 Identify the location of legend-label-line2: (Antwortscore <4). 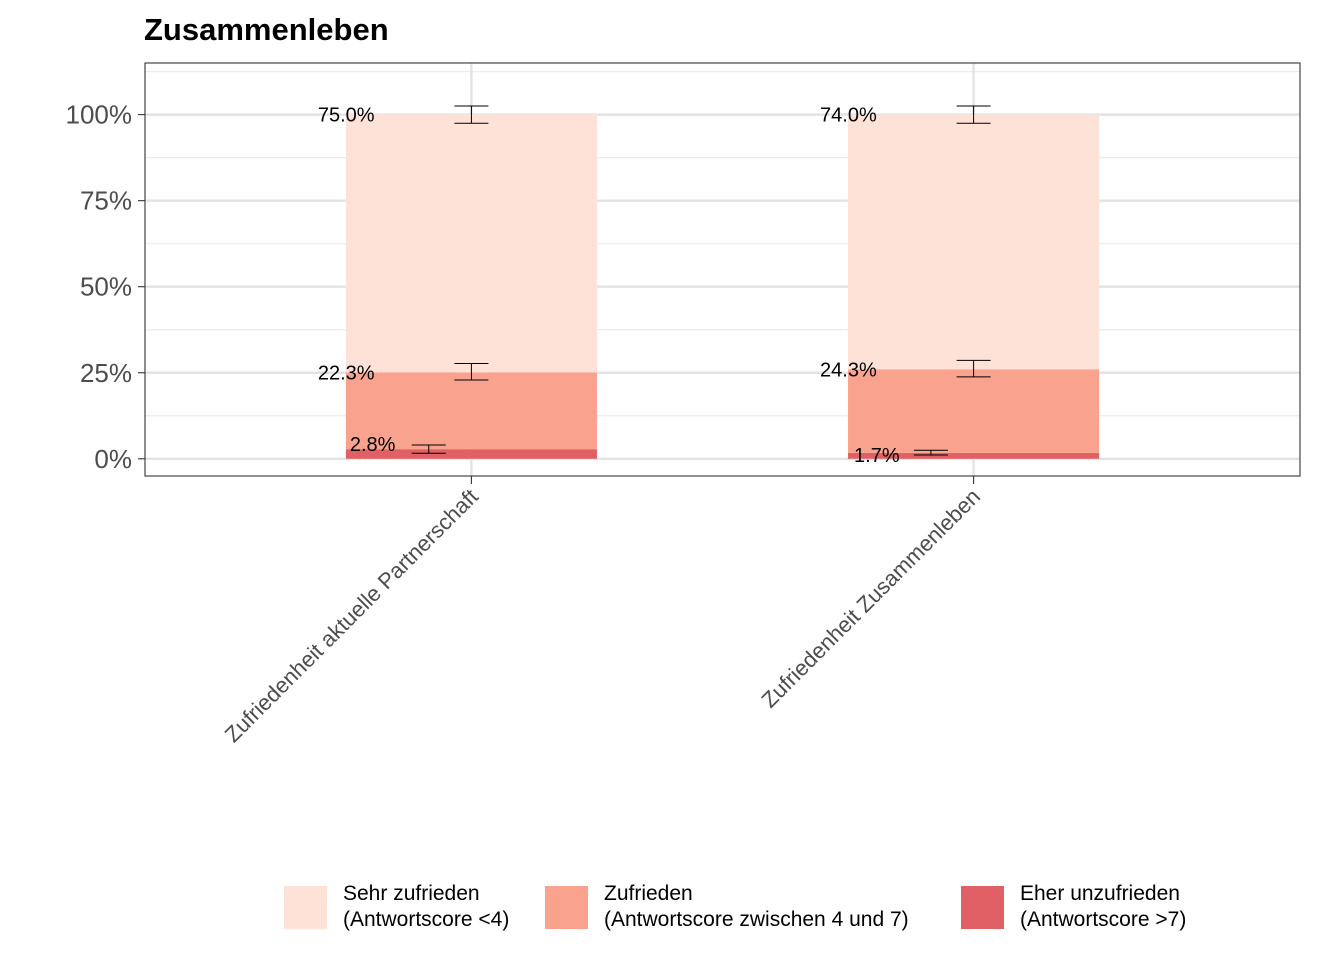
(426, 919).